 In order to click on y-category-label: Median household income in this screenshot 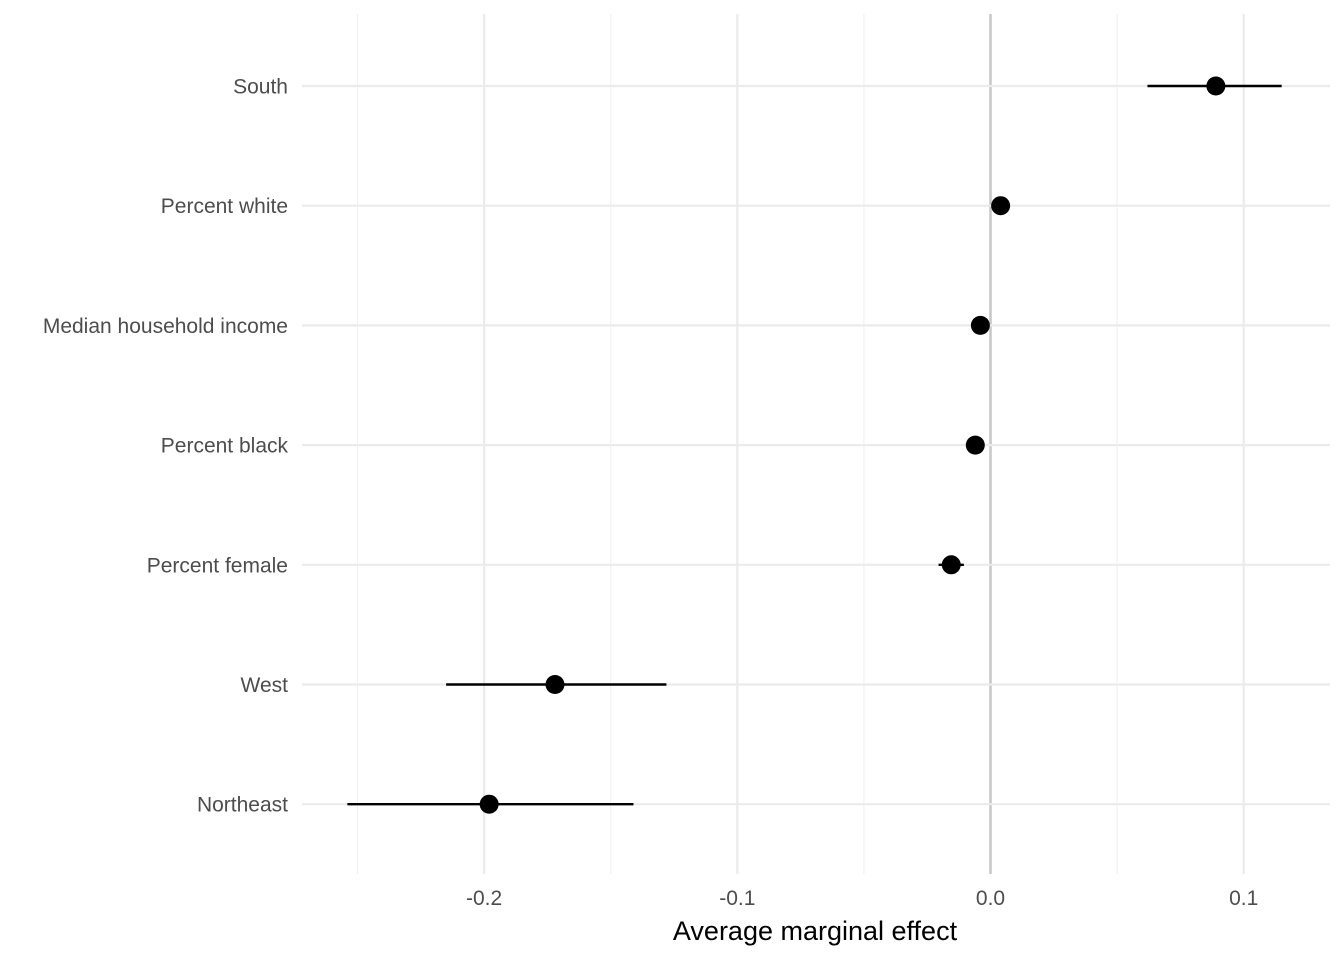, I will do `click(165, 326)`.